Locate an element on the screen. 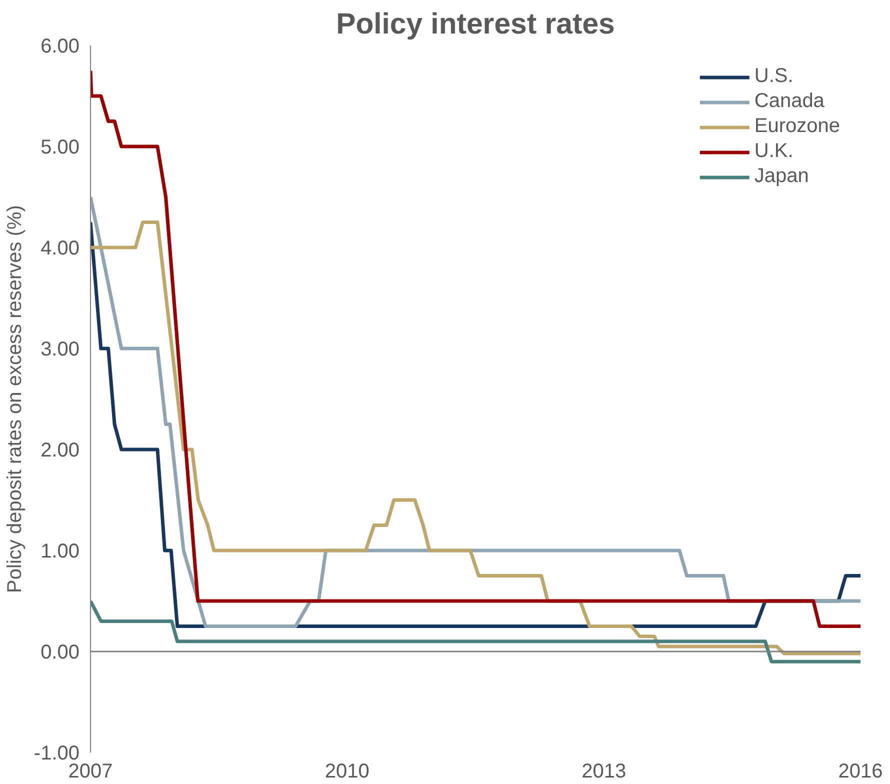  legend-label: Eurozone is located at coordinates (797, 126).